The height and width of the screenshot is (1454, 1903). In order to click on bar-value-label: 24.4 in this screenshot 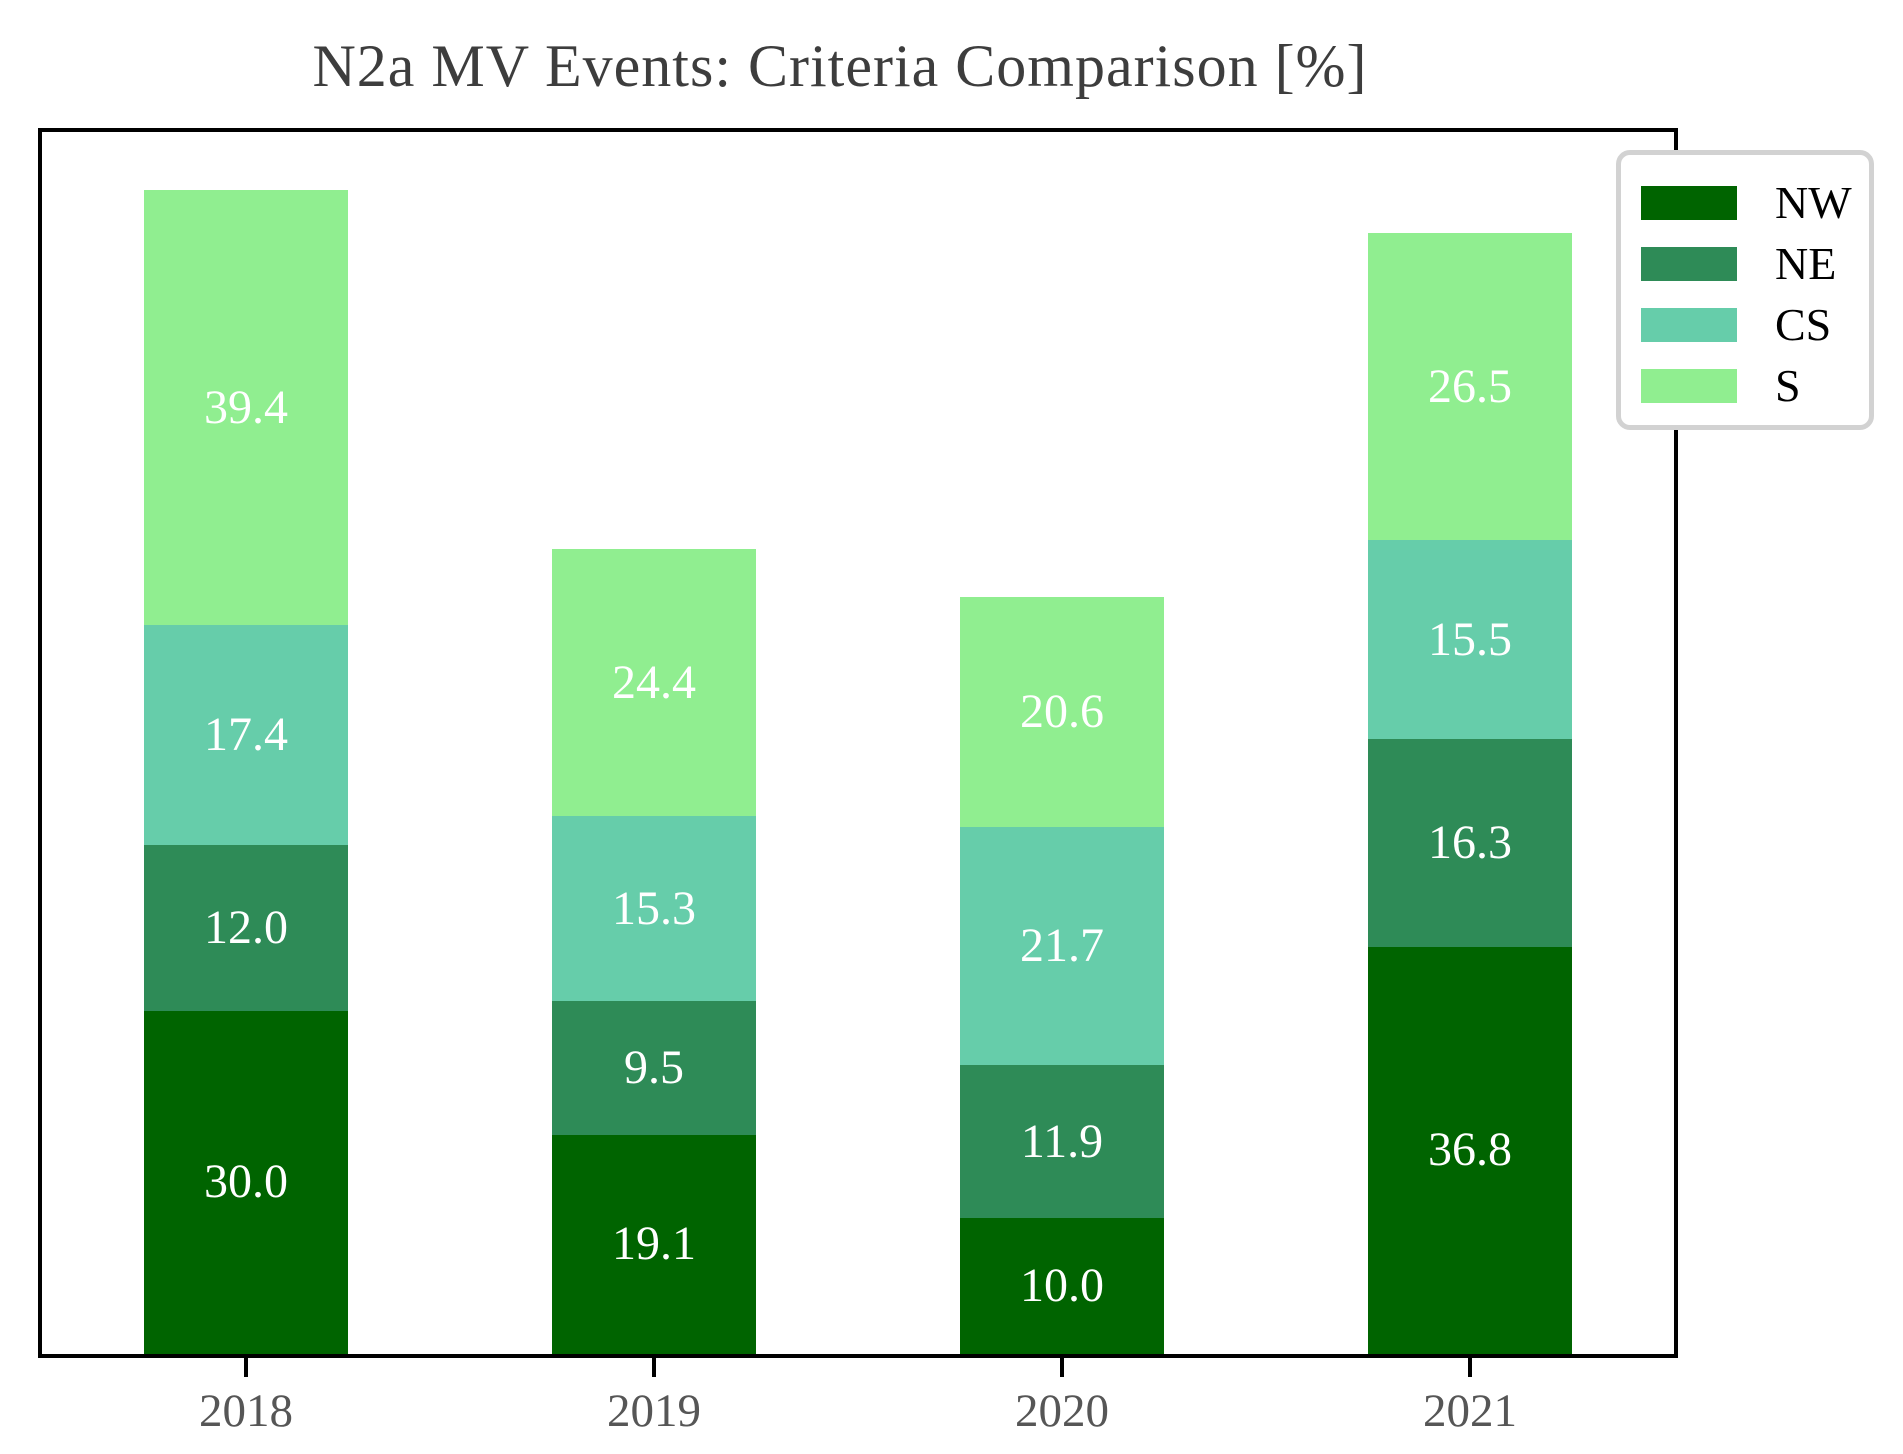, I will do `click(654, 682)`.